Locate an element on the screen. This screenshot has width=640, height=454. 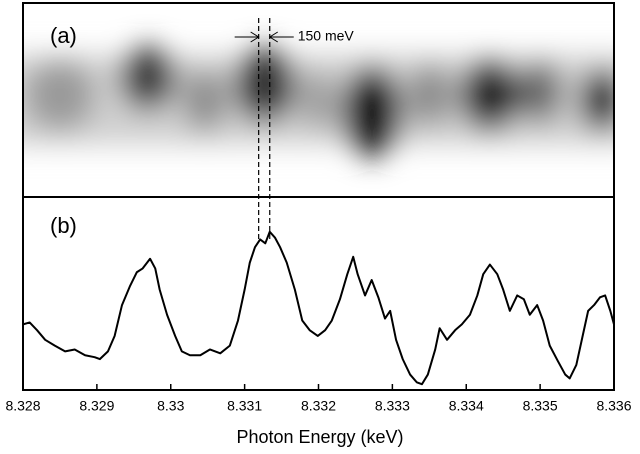
x-tick-label: 8.331 is located at coordinates (244, 406).